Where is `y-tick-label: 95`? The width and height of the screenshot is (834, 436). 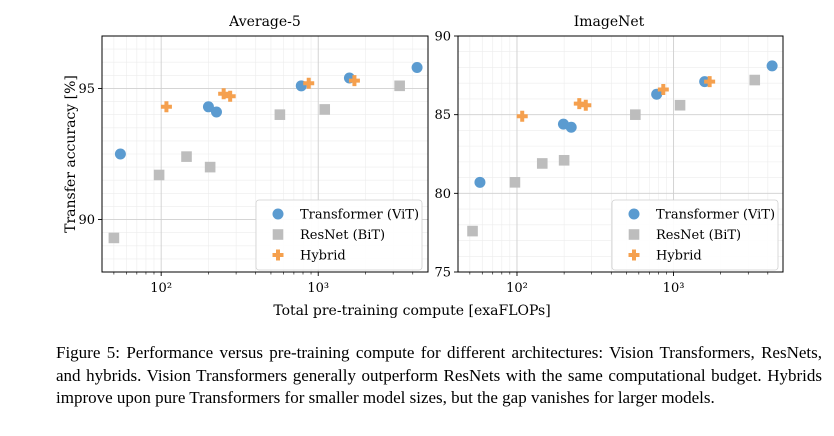 y-tick-label: 95 is located at coordinates (86, 89).